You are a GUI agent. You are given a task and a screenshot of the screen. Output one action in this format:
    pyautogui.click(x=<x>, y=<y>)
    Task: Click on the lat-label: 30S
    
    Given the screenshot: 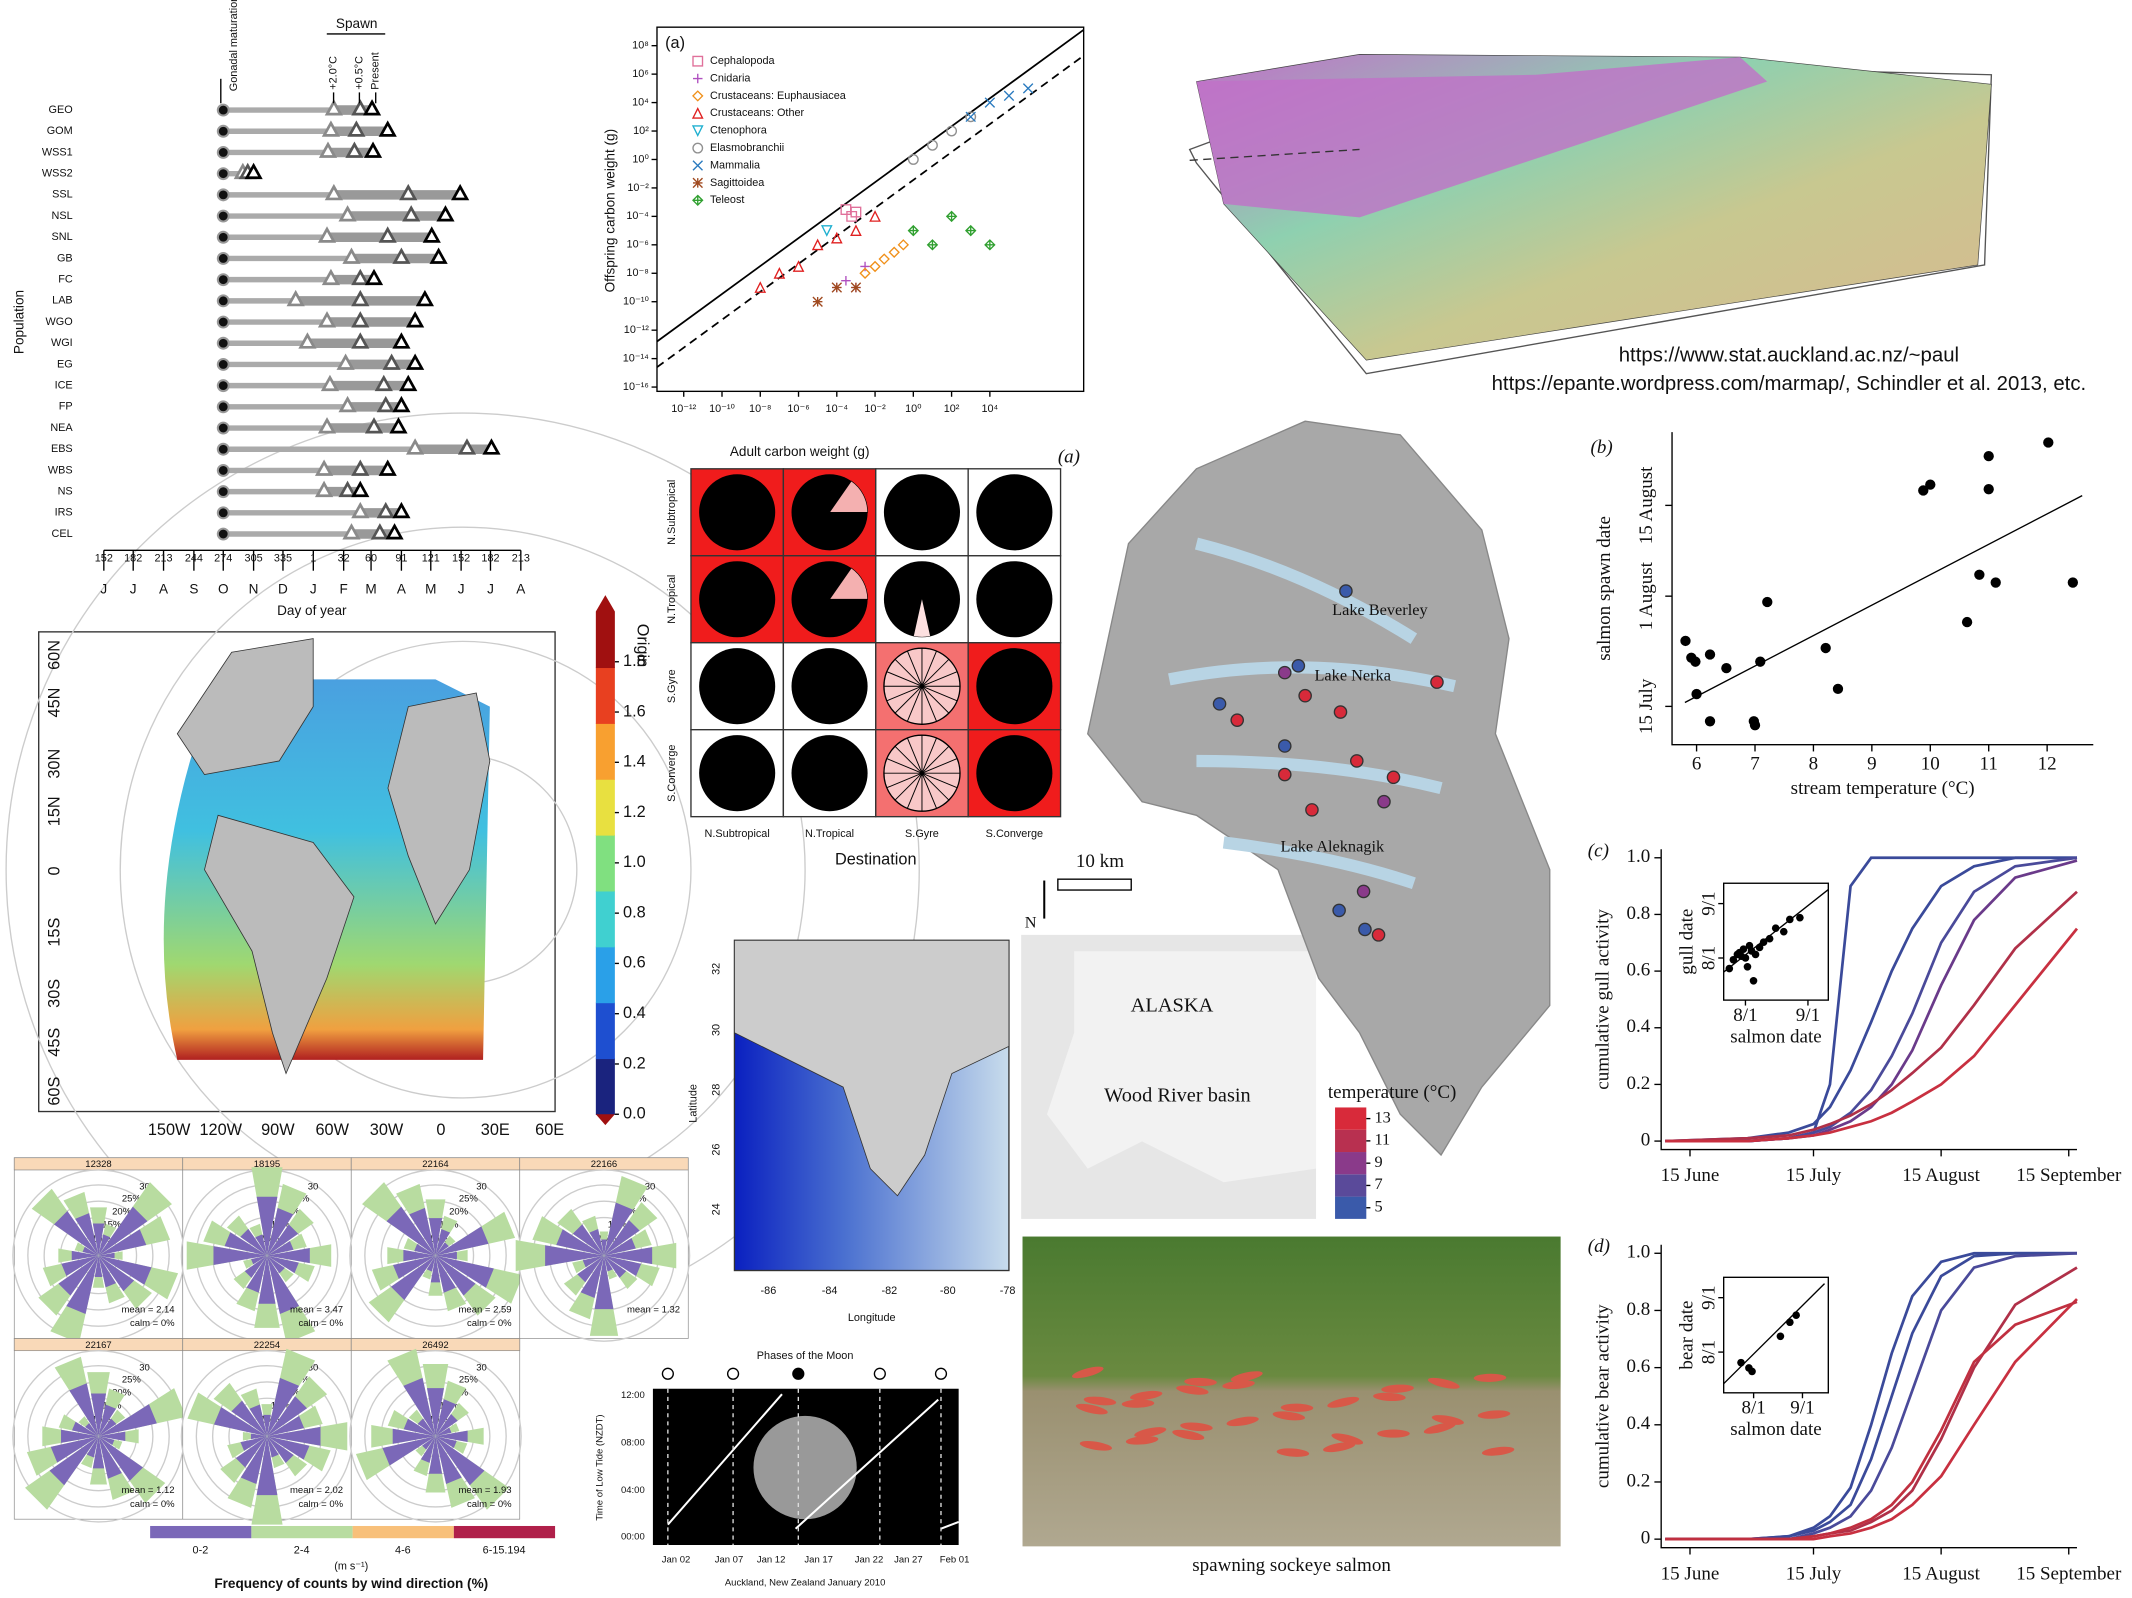 What is the action you would take?
    pyautogui.click(x=54, y=993)
    